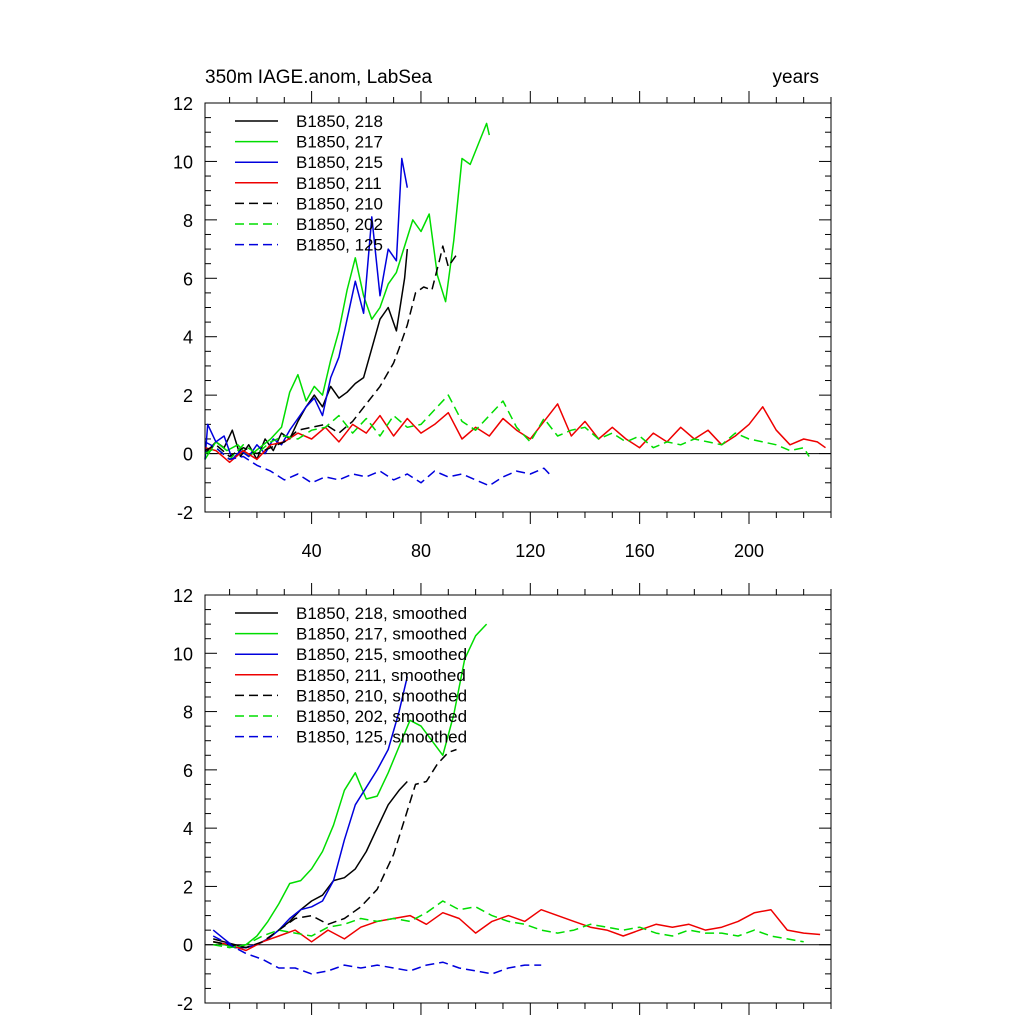  What do you see at coordinates (339, 245) in the screenshot?
I see `legend-label: B1850, 125` at bounding box center [339, 245].